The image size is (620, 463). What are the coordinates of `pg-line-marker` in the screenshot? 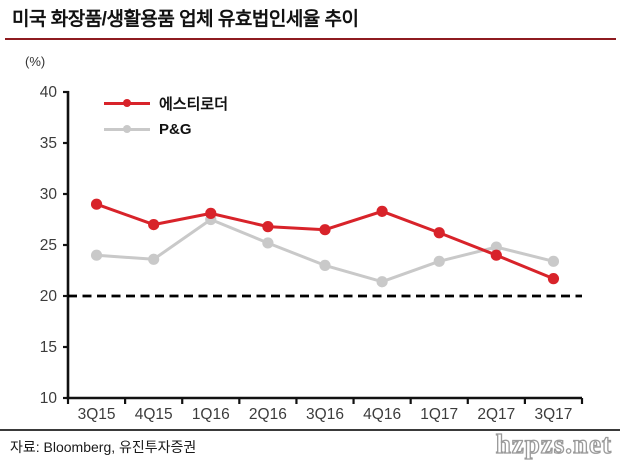 It's located at (127, 129).